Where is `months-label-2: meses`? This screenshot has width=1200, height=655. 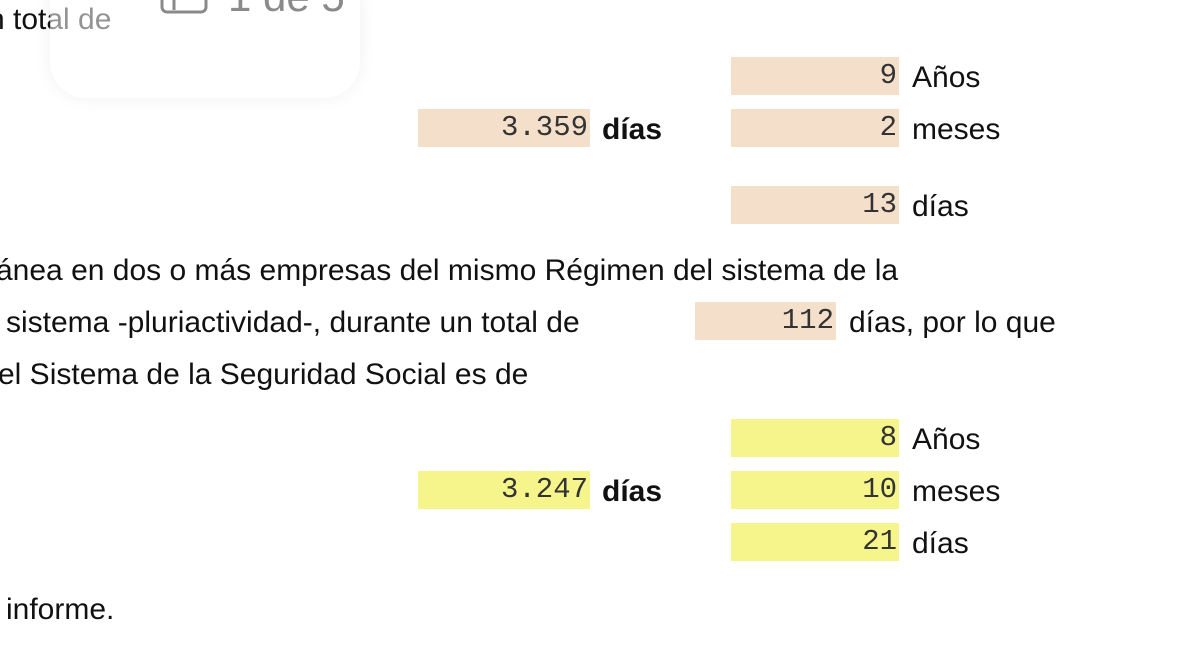 months-label-2: meses is located at coordinates (956, 491).